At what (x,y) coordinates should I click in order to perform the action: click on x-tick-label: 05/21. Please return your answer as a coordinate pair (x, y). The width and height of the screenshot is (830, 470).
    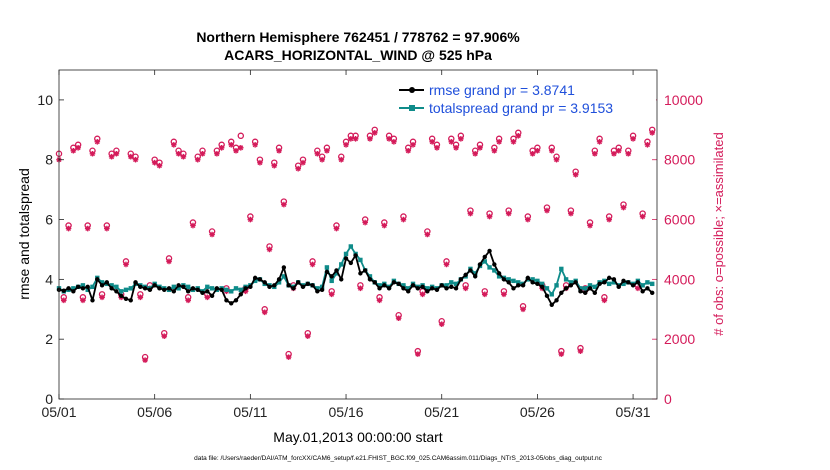
    Looking at the image, I should click on (441, 412).